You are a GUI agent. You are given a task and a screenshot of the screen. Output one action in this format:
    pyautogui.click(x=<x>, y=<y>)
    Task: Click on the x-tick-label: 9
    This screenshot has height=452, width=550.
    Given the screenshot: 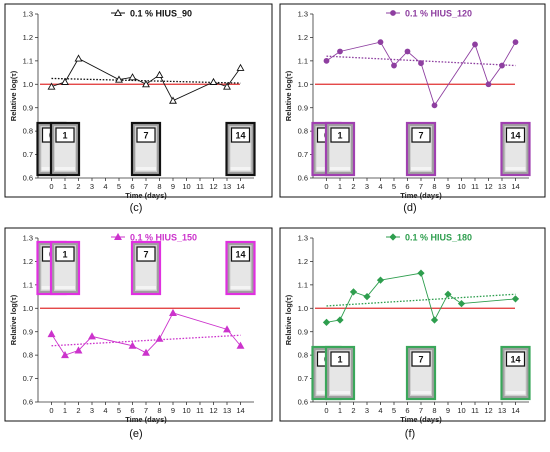 What is the action you would take?
    pyautogui.click(x=173, y=186)
    